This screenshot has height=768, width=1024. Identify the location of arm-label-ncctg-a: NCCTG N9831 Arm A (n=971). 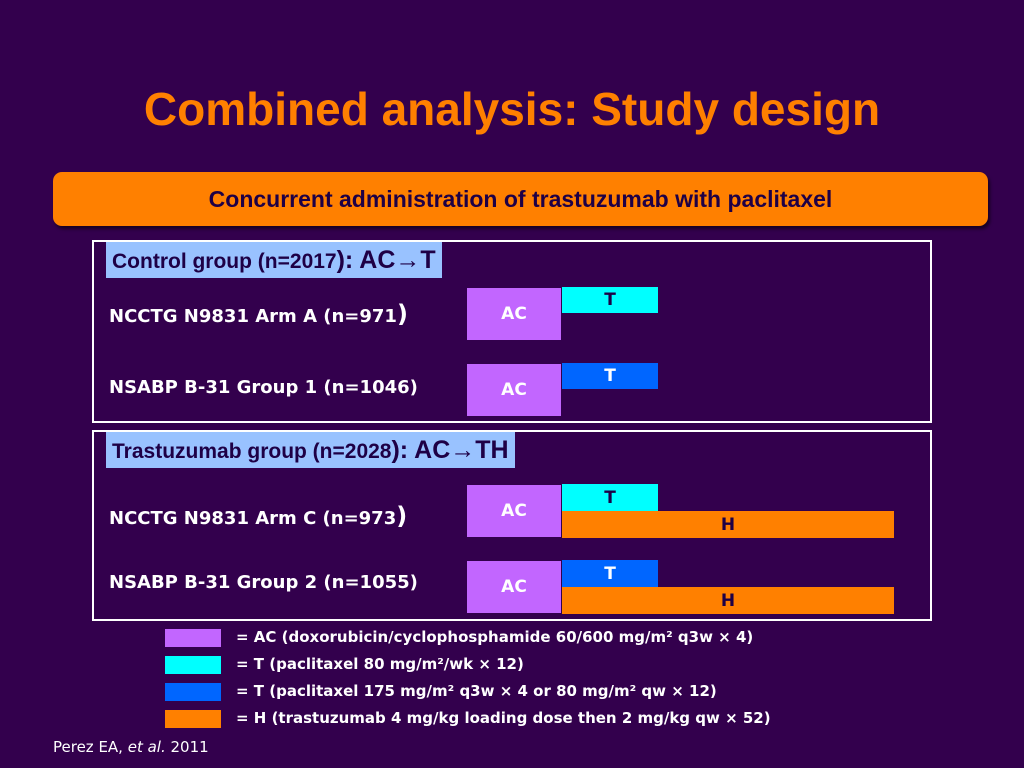
(258, 314).